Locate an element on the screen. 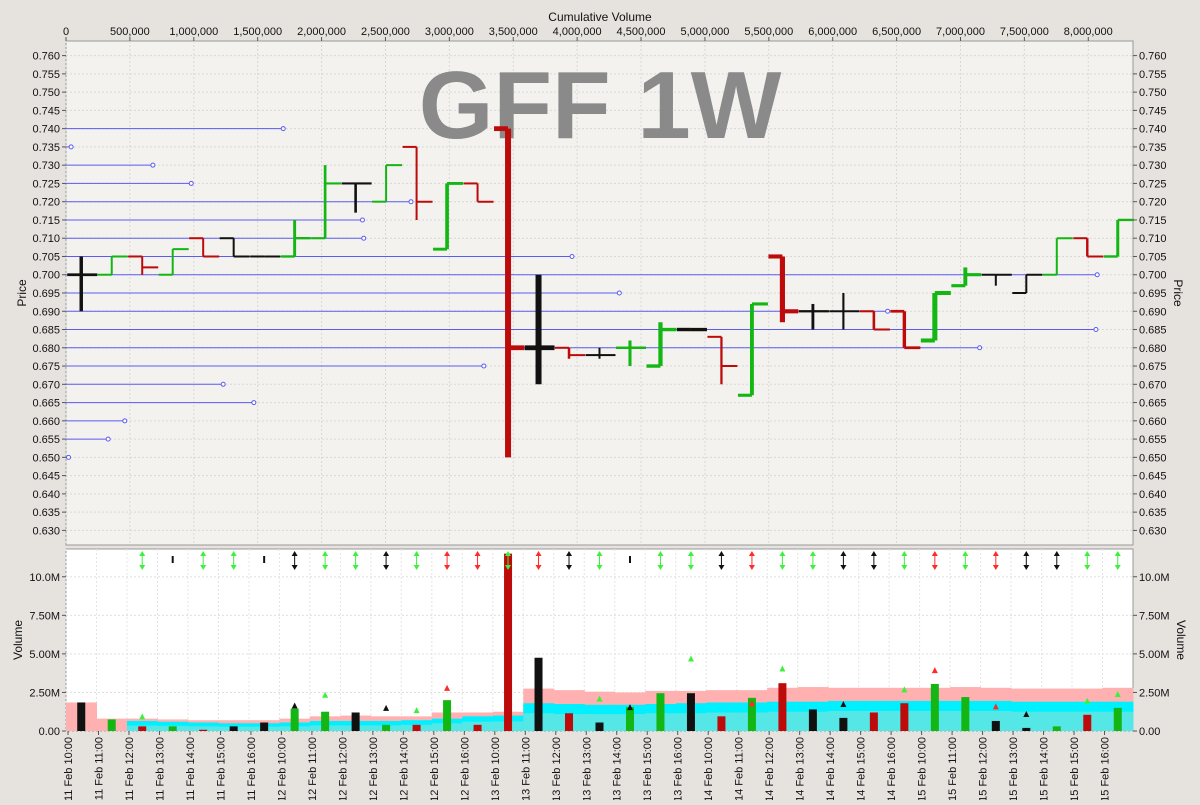  volume-tick-label: 10.0M is located at coordinates (44, 578).